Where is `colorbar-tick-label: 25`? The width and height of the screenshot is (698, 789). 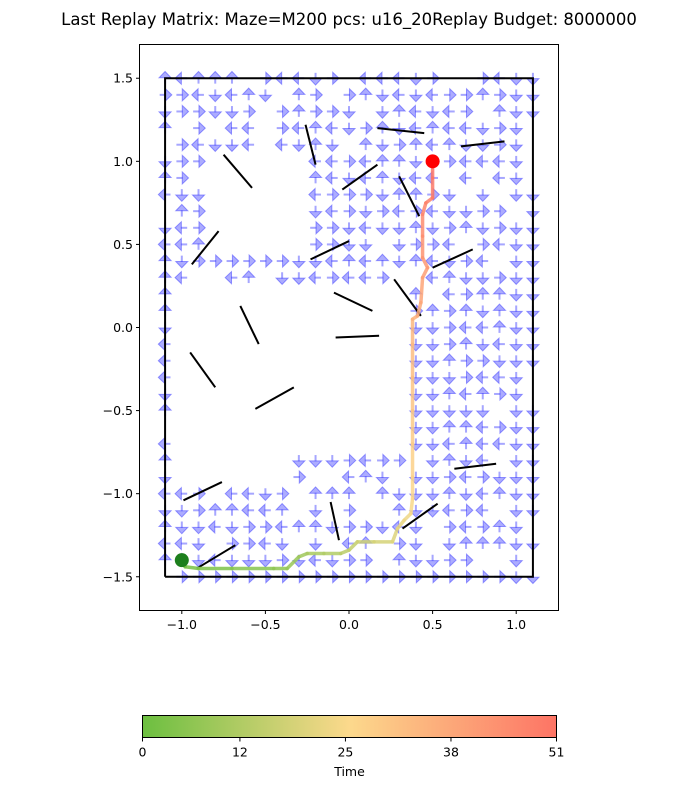
colorbar-tick-label: 25 is located at coordinates (345, 752).